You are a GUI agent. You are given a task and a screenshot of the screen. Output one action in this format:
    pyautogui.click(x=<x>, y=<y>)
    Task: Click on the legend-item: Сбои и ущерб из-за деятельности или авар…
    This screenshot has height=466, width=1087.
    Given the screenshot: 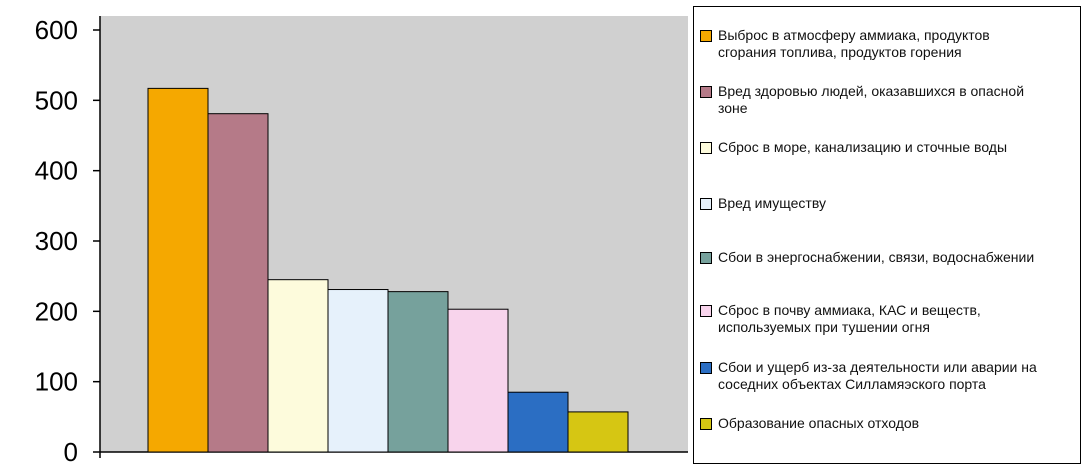 What is the action you would take?
    pyautogui.click(x=885, y=376)
    